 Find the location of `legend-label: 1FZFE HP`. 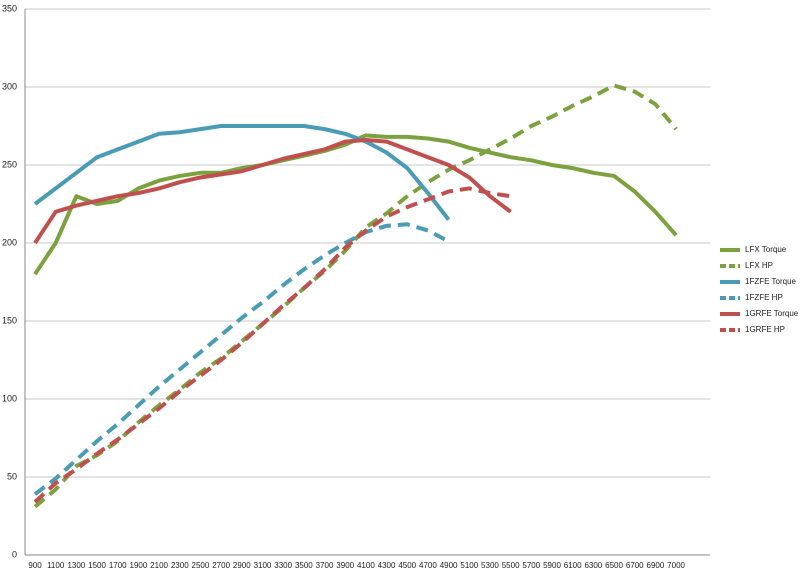

legend-label: 1FZFE HP is located at coordinates (764, 297).